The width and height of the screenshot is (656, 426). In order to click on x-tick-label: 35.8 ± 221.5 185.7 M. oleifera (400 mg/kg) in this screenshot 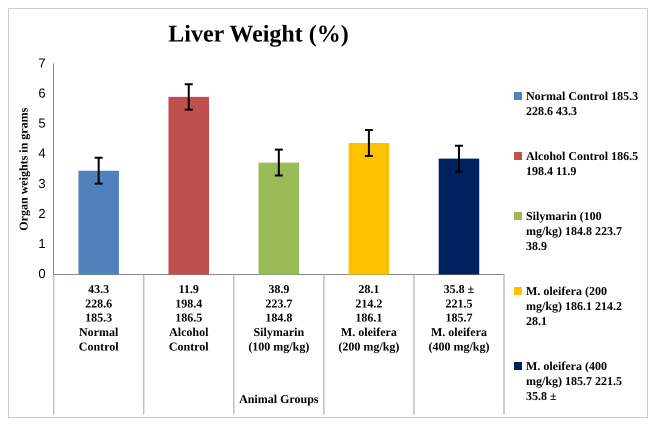, I will do `click(459, 318)`.